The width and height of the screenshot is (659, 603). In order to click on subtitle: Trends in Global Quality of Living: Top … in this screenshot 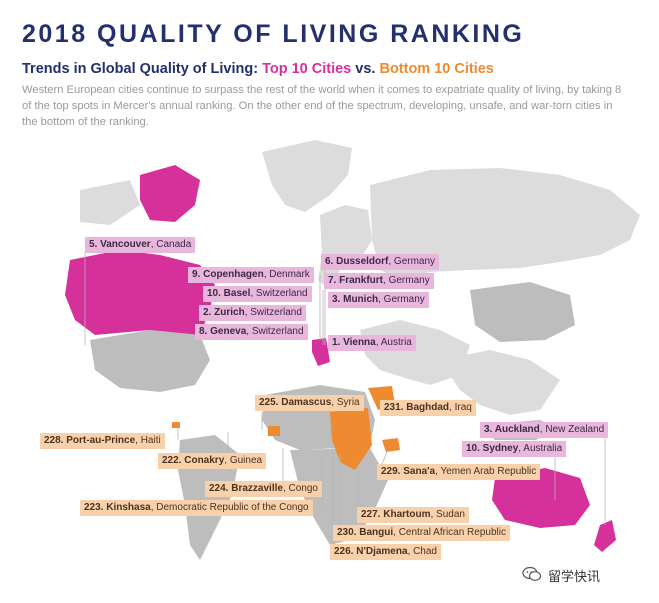, I will do `click(258, 69)`.